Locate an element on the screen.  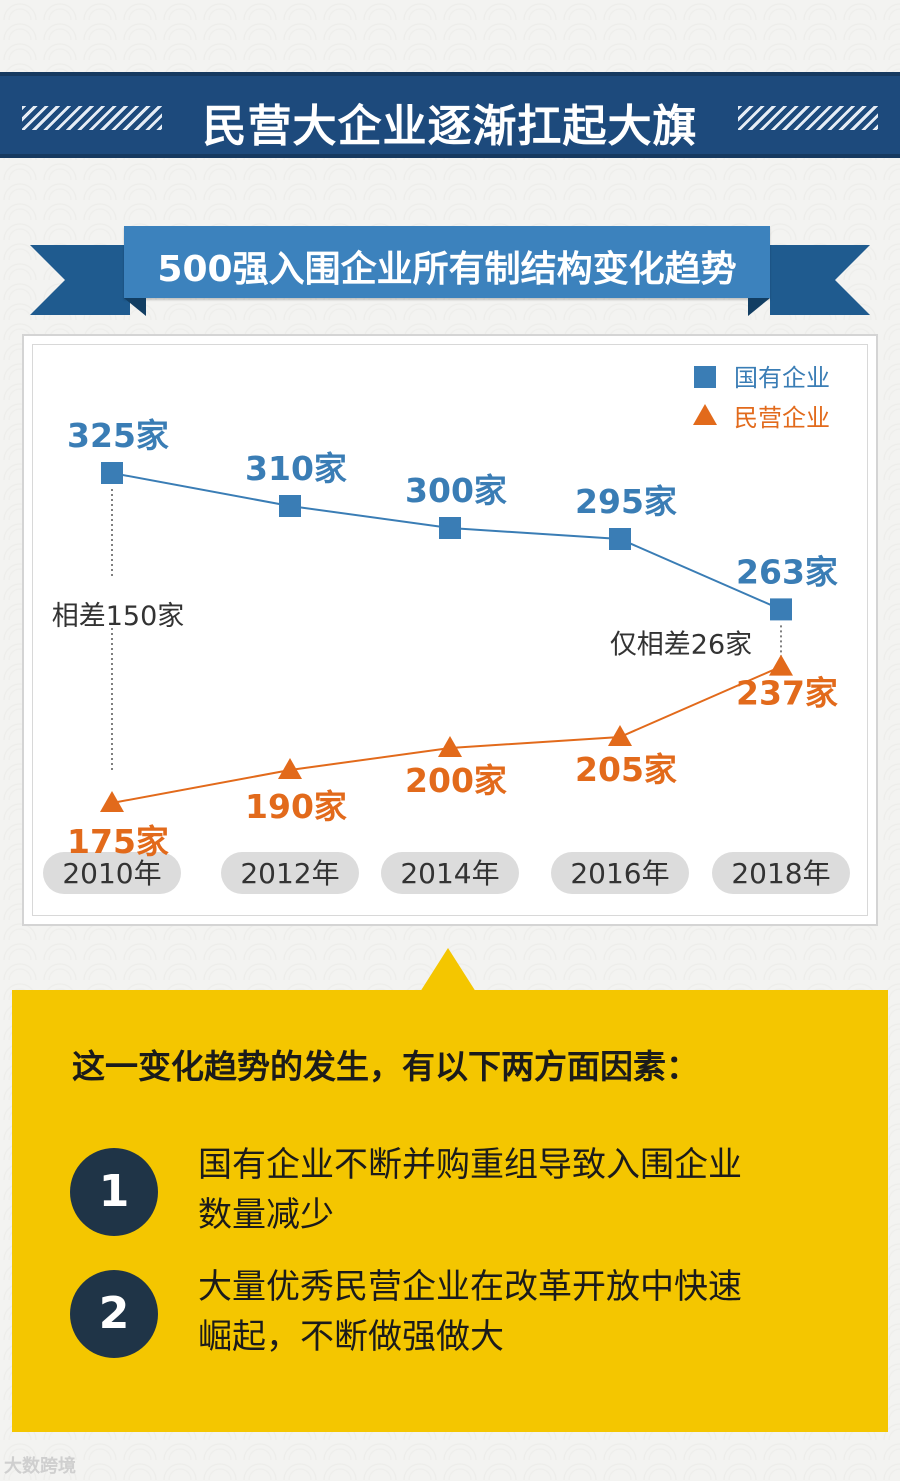
ribbon-fold-right is located at coordinates (759, 307).